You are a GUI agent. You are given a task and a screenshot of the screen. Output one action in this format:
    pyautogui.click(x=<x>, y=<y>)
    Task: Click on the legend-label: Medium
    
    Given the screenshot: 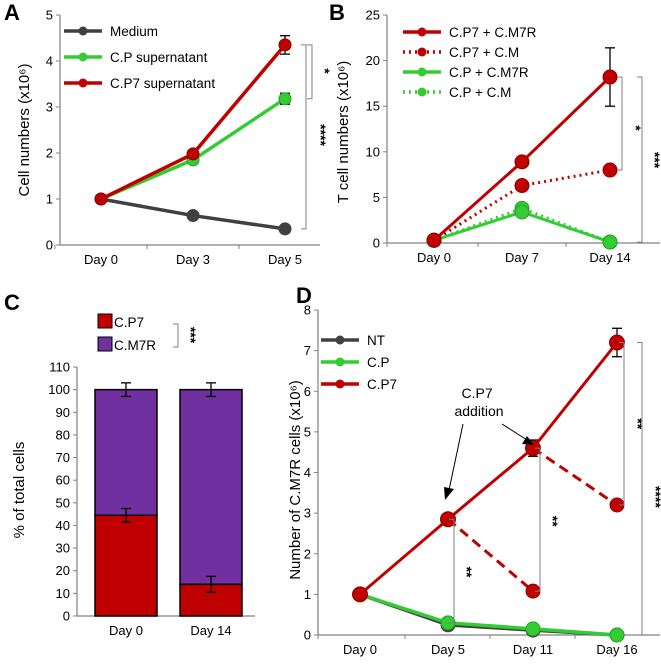 What is the action you would take?
    pyautogui.click(x=134, y=31)
    